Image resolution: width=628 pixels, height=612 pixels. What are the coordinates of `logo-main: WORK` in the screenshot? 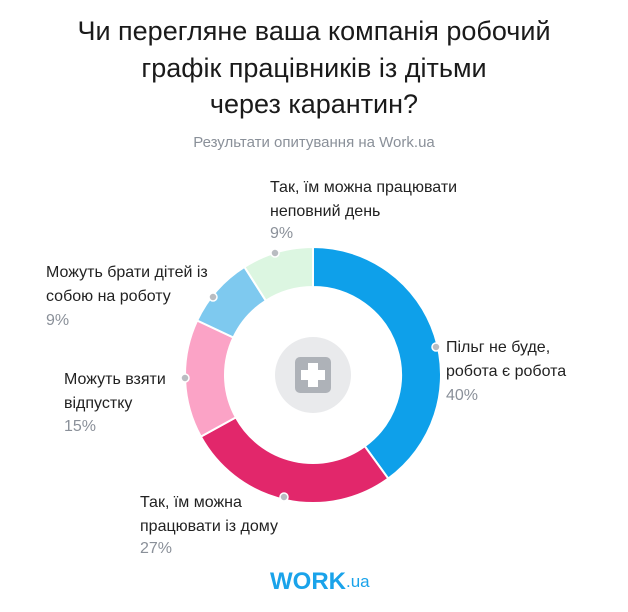 It's located at (308, 581).